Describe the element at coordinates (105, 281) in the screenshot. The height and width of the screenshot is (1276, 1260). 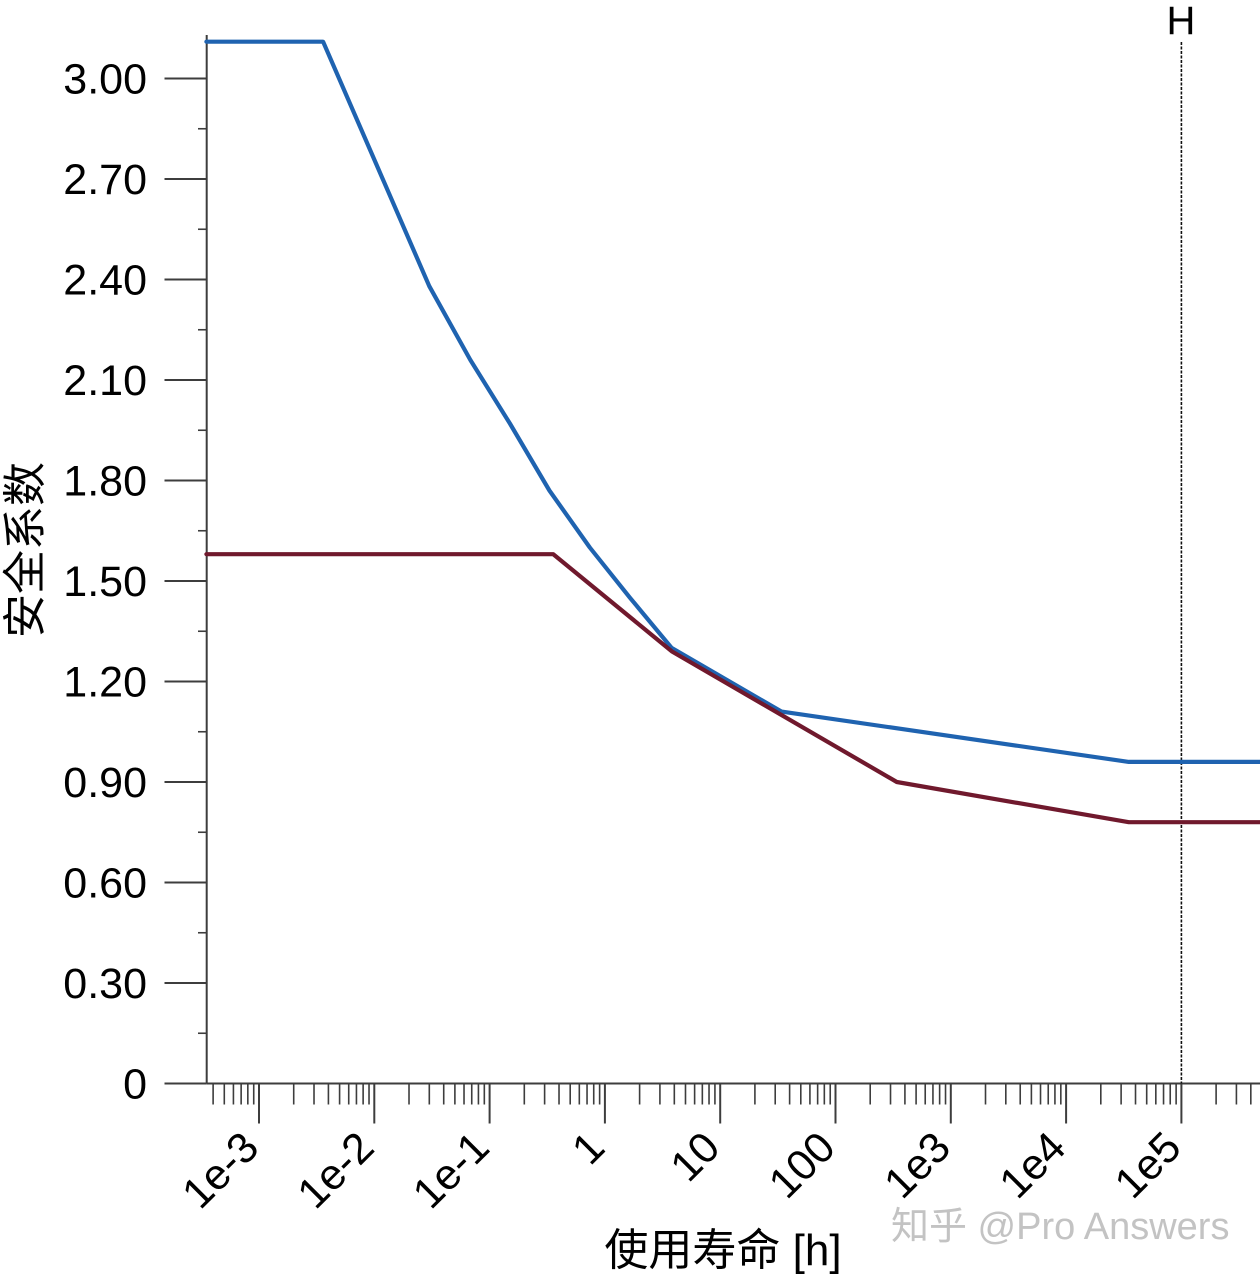
I see `y-tick-label: 2.40` at that location.